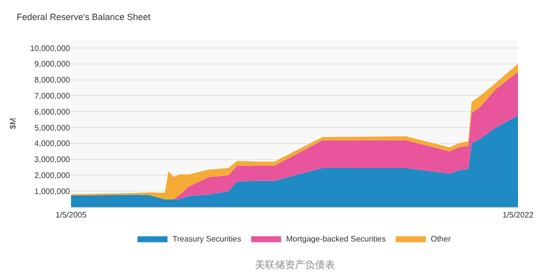  Describe the element at coordinates (295, 265) in the screenshot. I see `text: 美联储资产负债表` at that location.